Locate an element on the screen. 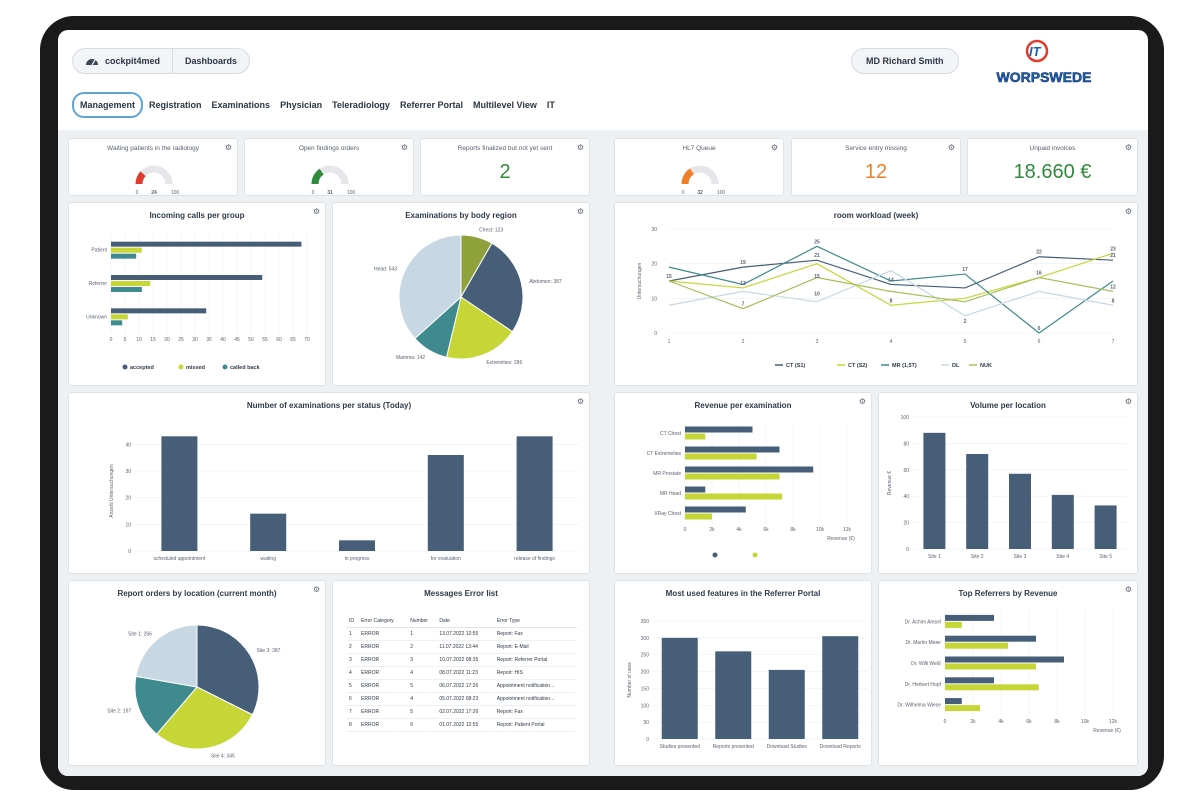 This screenshot has height=800, width=1200. table-cell: 7 is located at coordinates (353, 712).